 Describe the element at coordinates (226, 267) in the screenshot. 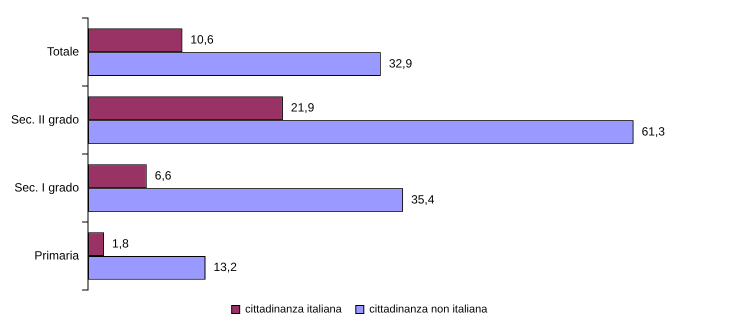

I see `data-label: 13,2` at that location.